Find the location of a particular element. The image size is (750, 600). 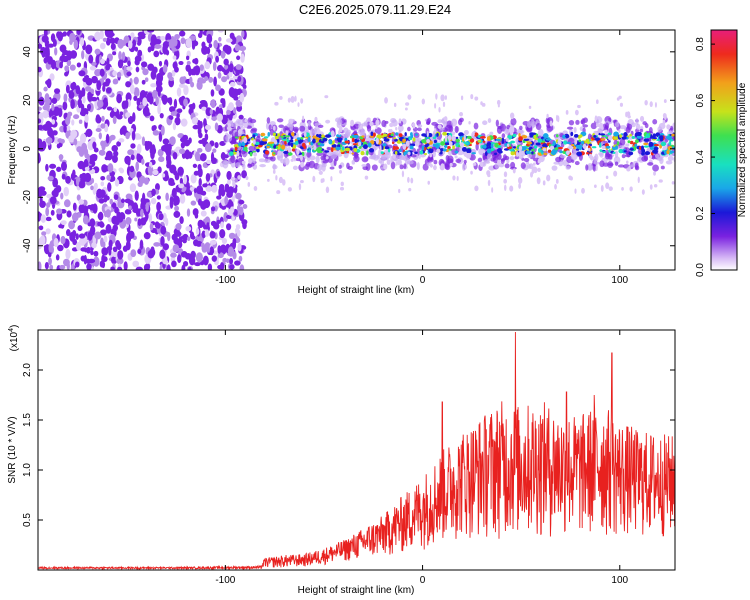

spectrogram-x-axis-label: Height of straight line (km) is located at coordinates (356, 290).